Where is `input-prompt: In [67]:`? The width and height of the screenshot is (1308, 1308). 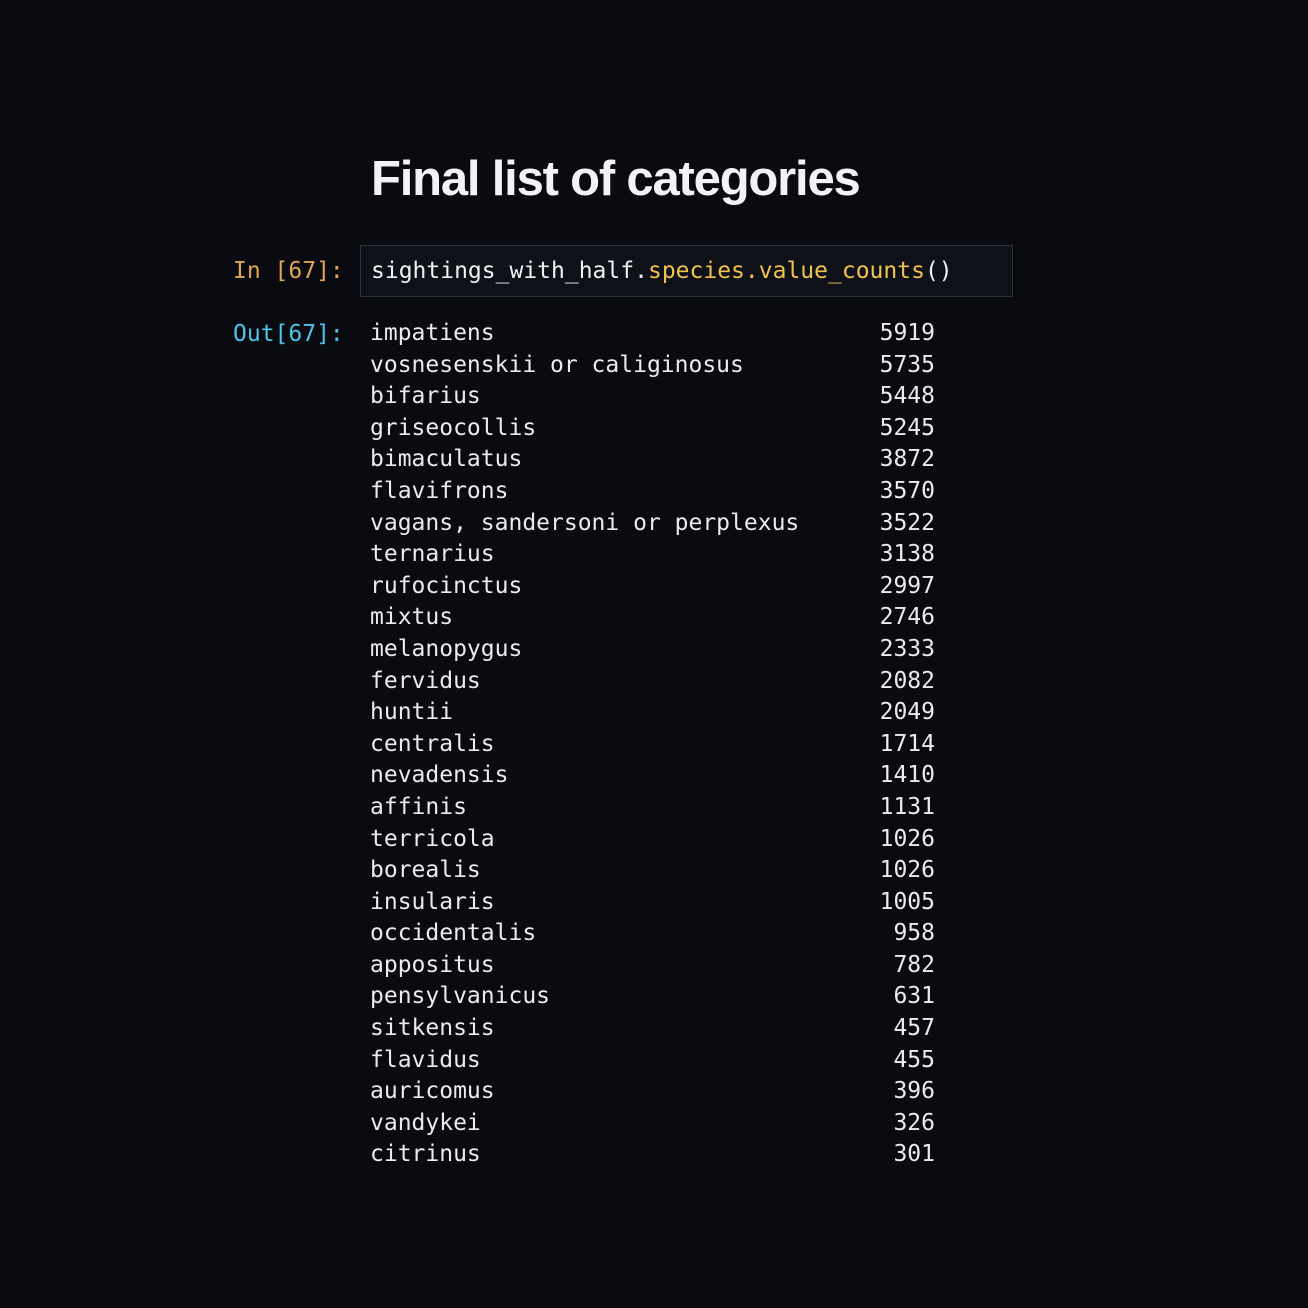 input-prompt: In [67]: is located at coordinates (288, 271).